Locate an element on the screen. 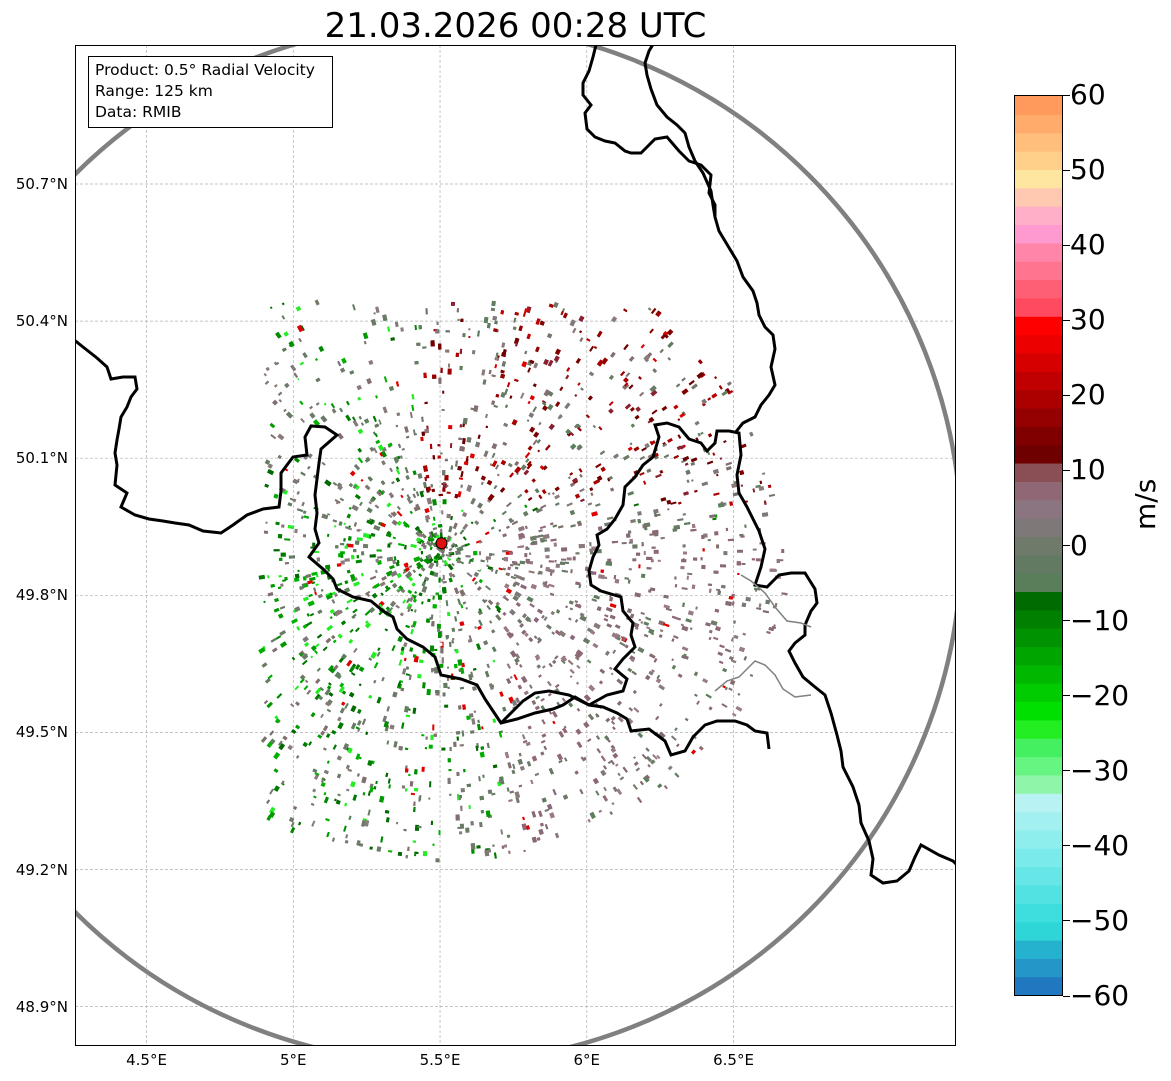 The image size is (1171, 1081). colorbar-tick-label: −20 is located at coordinates (1100, 695).